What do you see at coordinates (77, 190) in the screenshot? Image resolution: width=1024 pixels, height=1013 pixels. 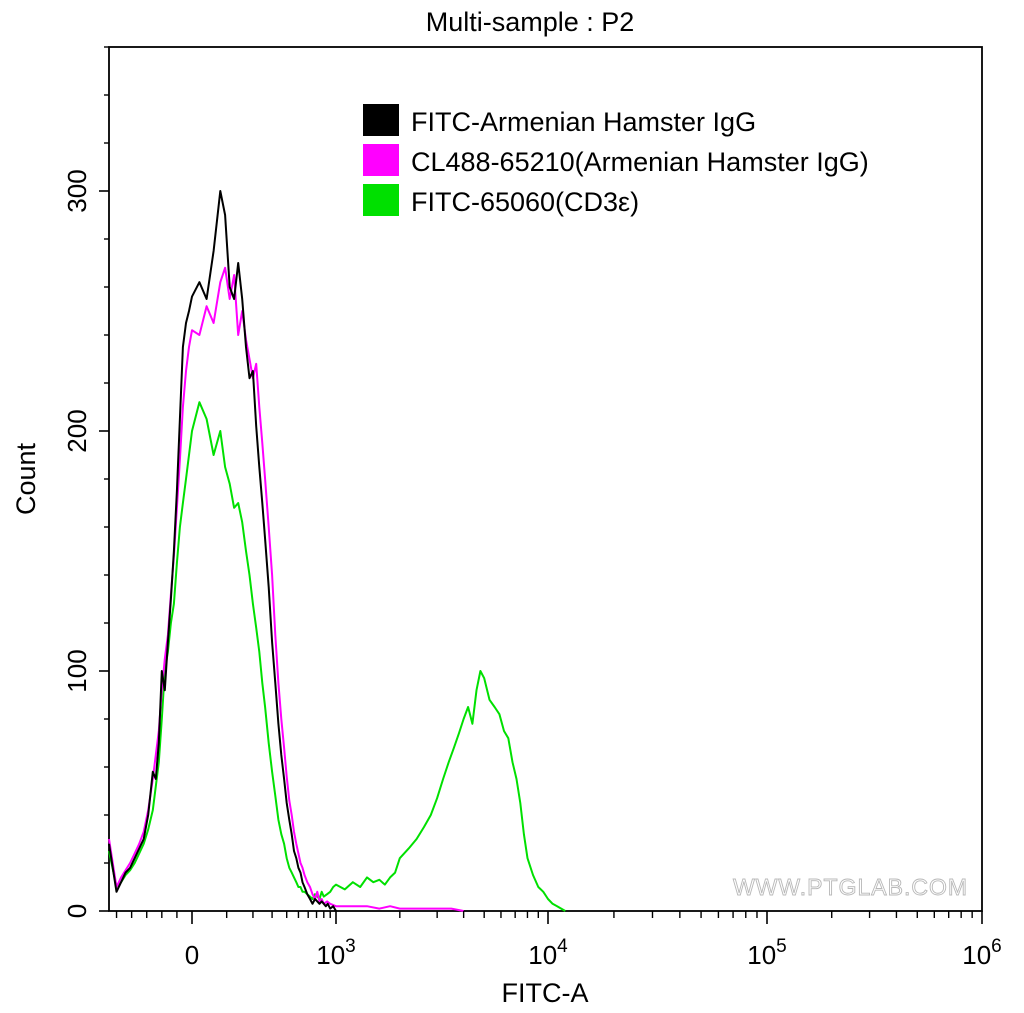 I see `y-tick-label: 300` at bounding box center [77, 190].